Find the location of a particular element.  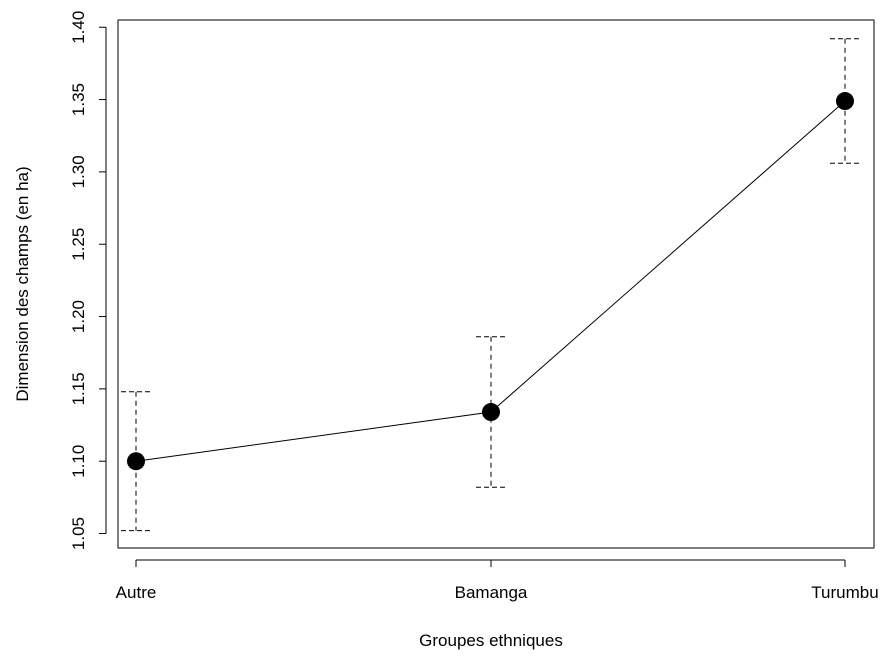

y-axis: 1.05 1.10 1.15 1.20 1.25 1.30 1.35 1.40 is located at coordinates (88, 280).